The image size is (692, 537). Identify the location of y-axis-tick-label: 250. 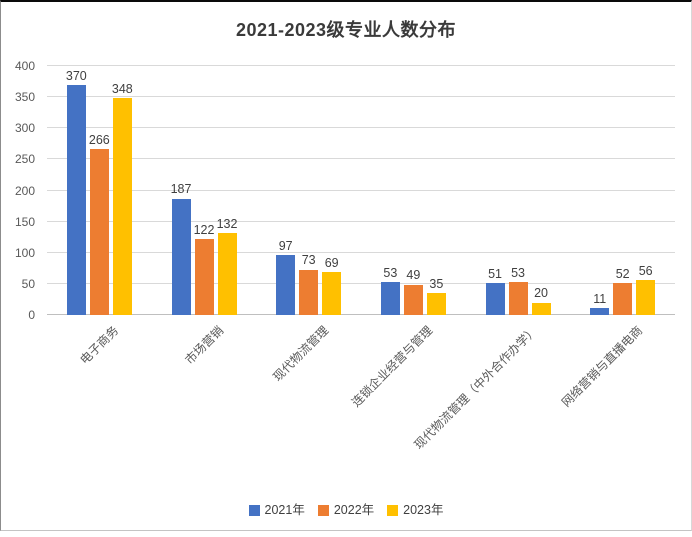
(24, 159).